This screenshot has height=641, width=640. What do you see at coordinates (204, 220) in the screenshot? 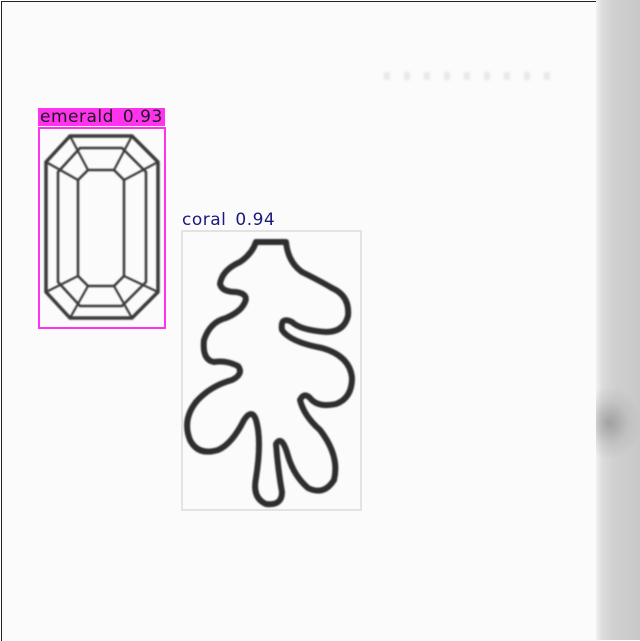
I see `detection-class: coral` at bounding box center [204, 220].